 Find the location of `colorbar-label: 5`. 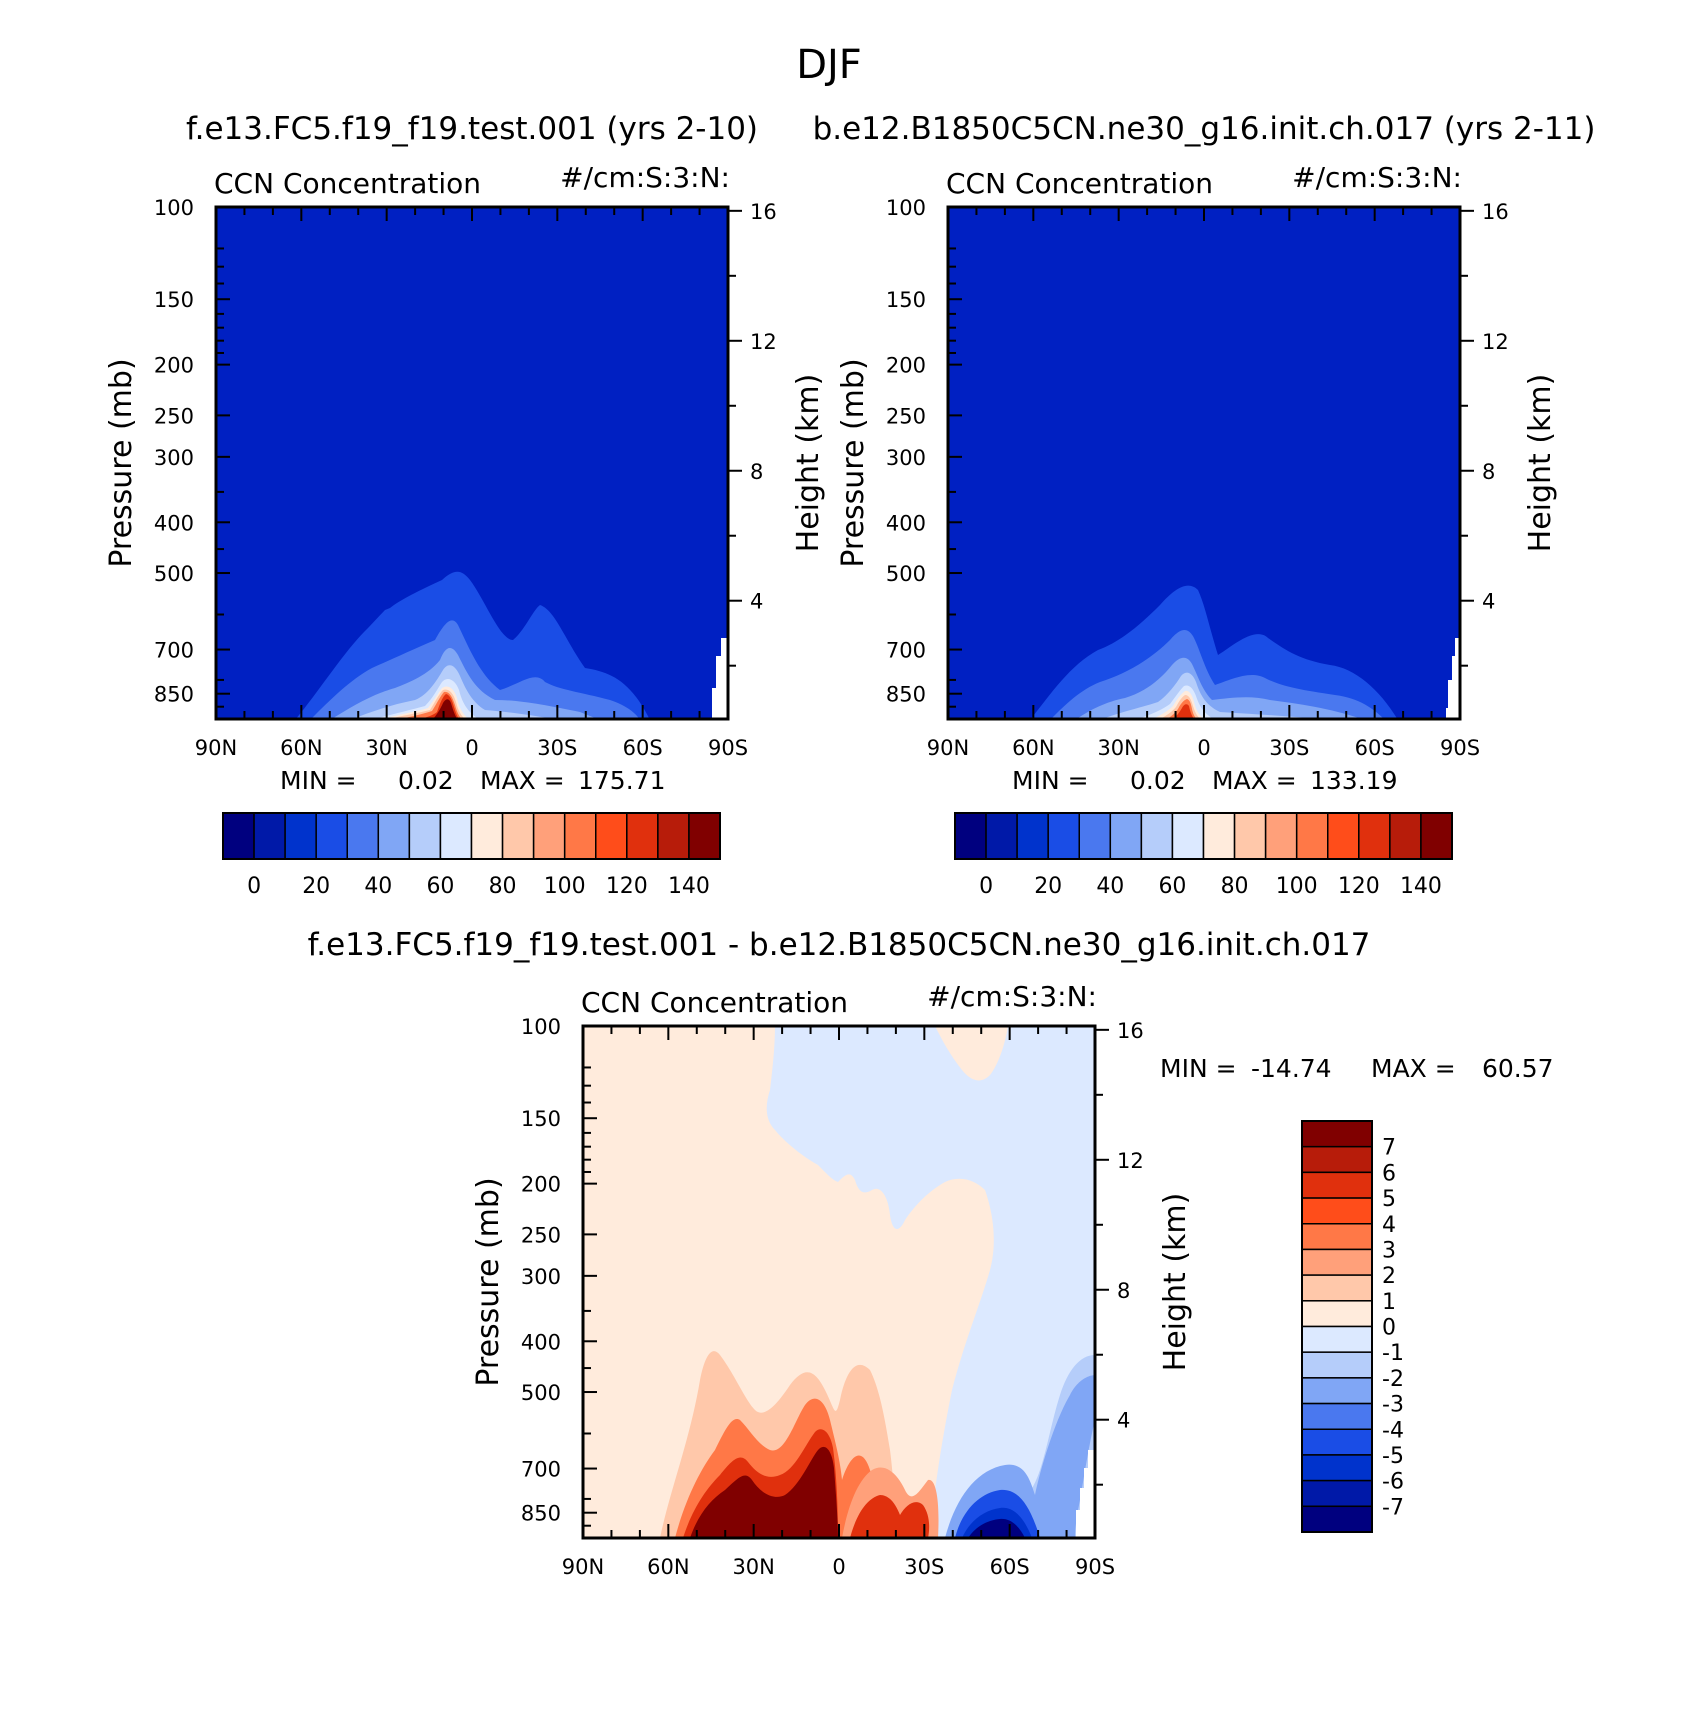

colorbar-label: 5 is located at coordinates (1389, 1199).